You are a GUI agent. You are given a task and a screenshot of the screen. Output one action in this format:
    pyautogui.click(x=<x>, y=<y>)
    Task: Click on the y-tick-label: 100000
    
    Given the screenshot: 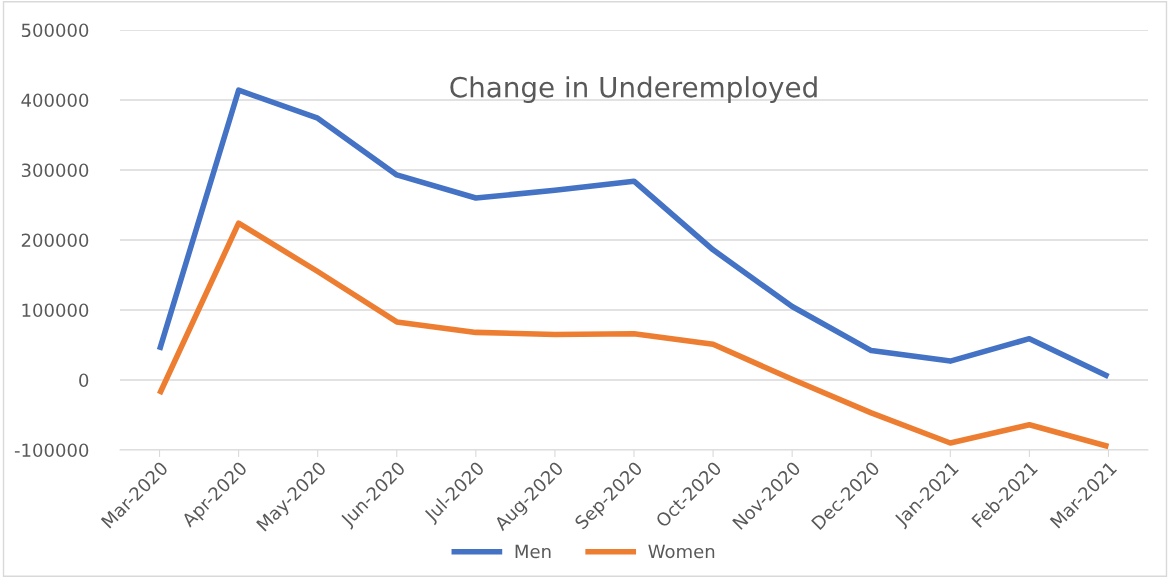 What is the action you would take?
    pyautogui.click(x=55, y=310)
    